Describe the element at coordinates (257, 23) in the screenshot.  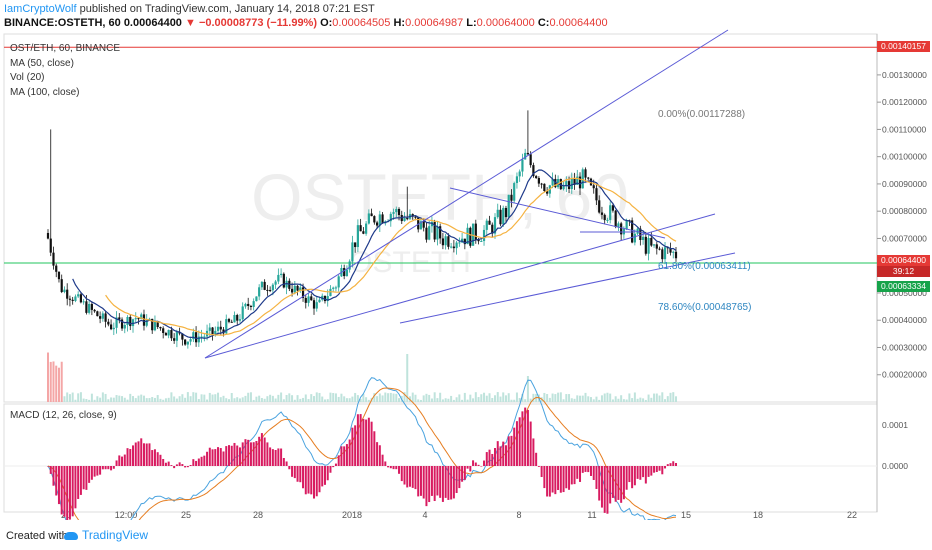
I see `price-change: −0.00008773 (−11.99%)` at that location.